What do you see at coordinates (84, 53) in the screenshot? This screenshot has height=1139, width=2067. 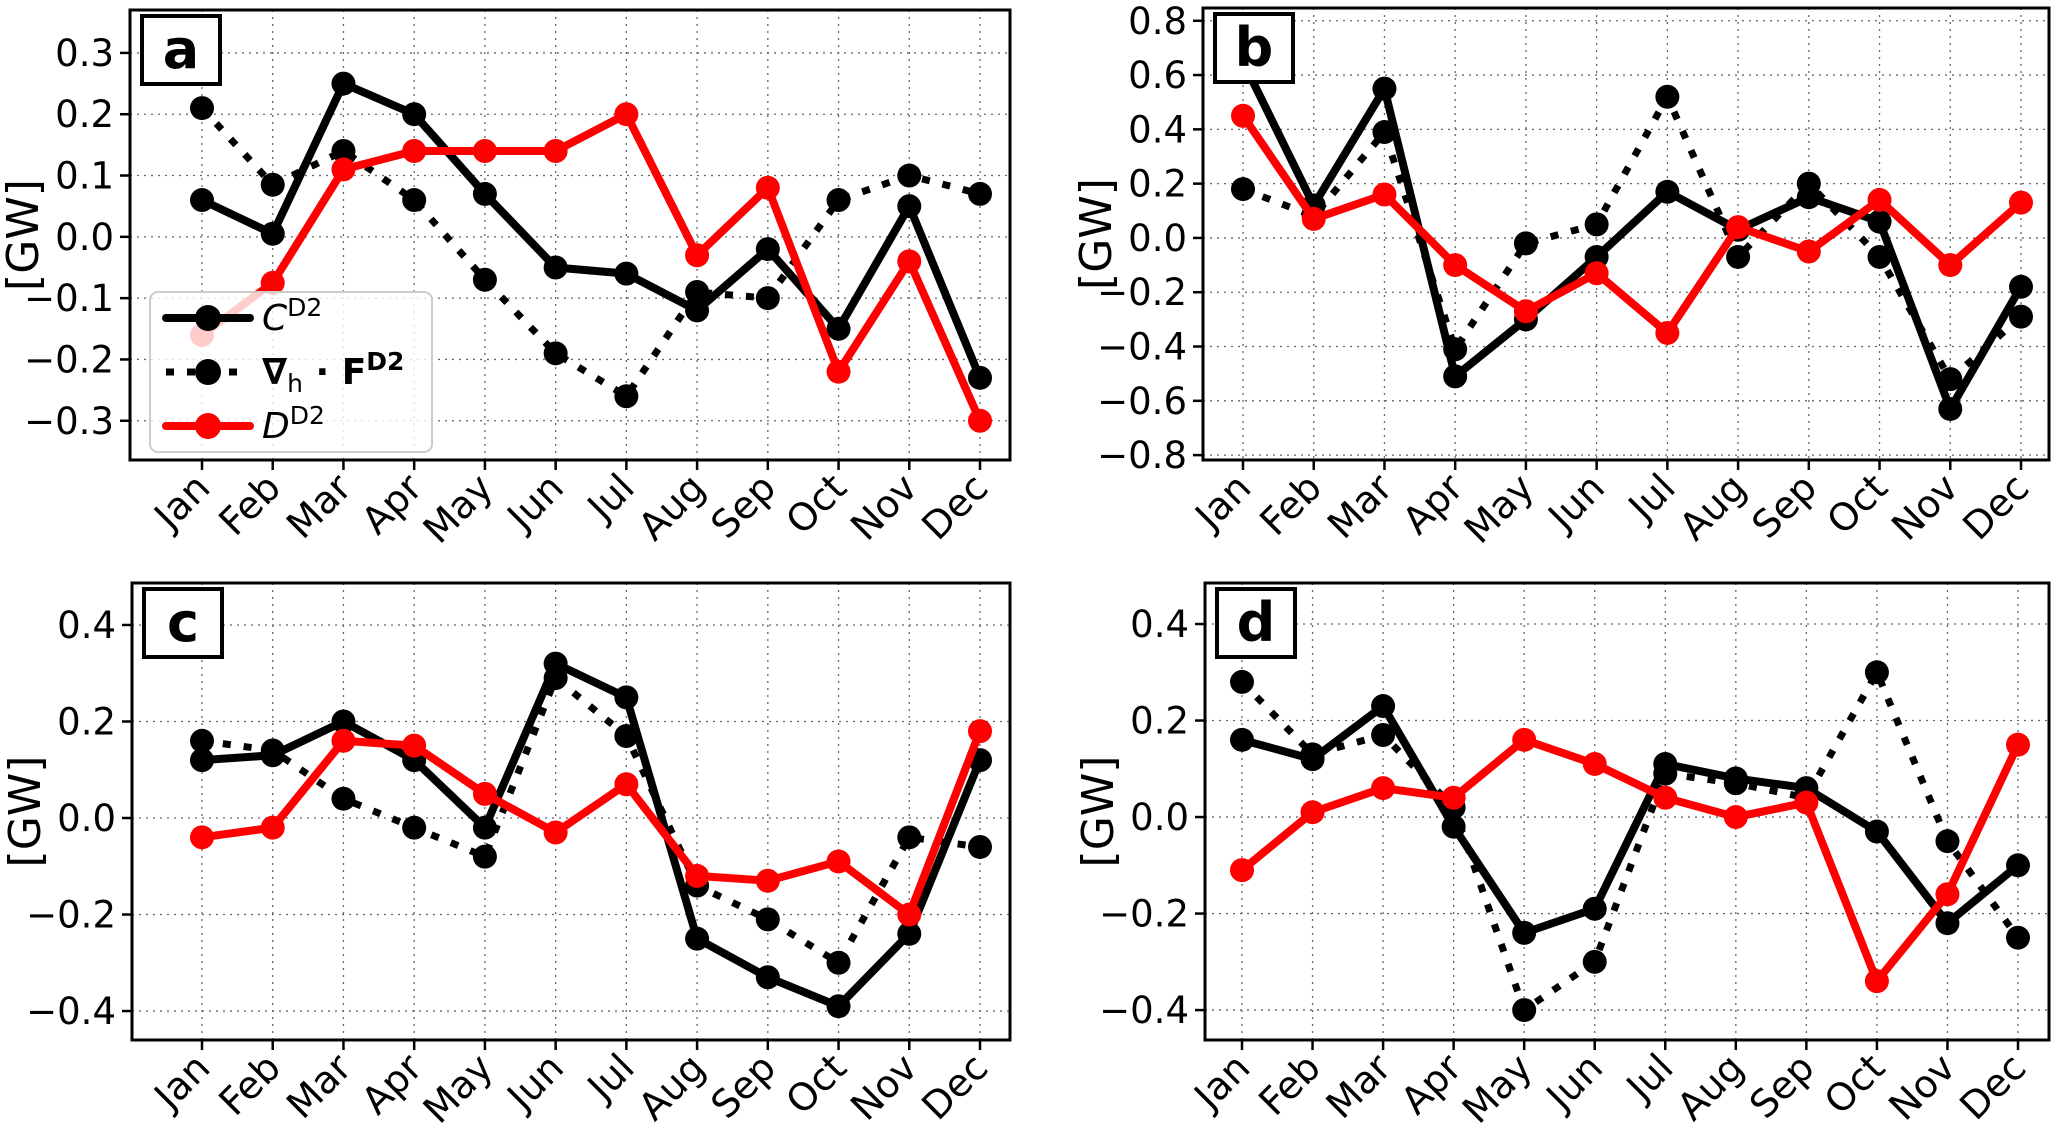 I see `y-tick-label: 0.3` at bounding box center [84, 53].